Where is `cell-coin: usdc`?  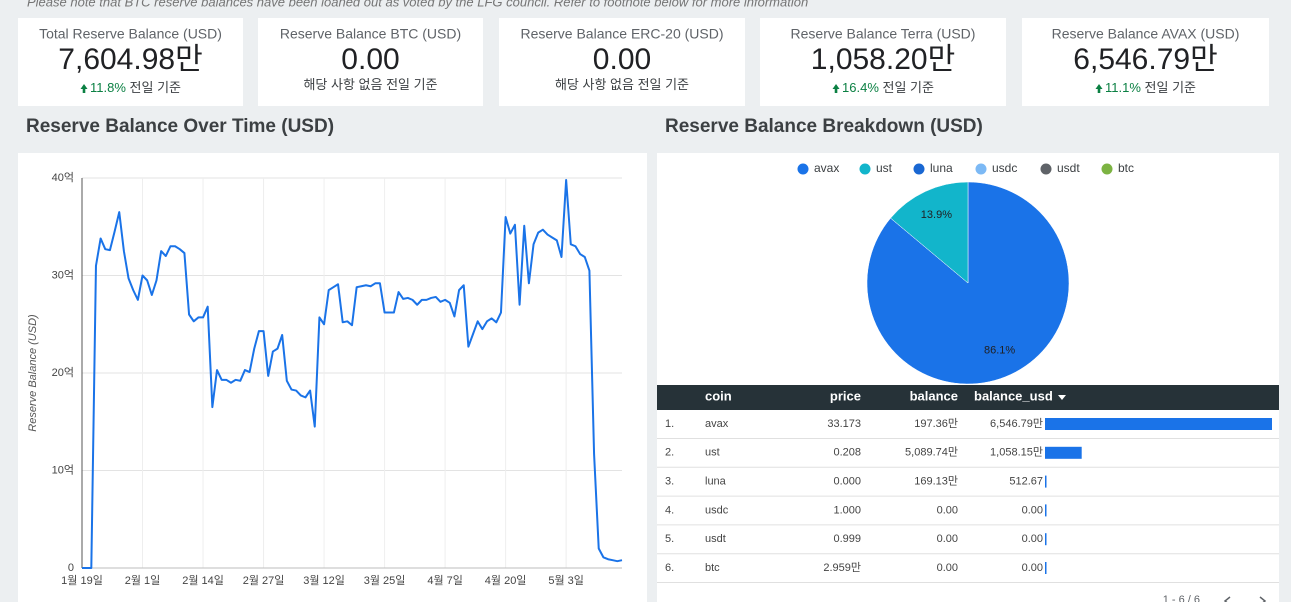 cell-coin: usdc is located at coordinates (717, 510).